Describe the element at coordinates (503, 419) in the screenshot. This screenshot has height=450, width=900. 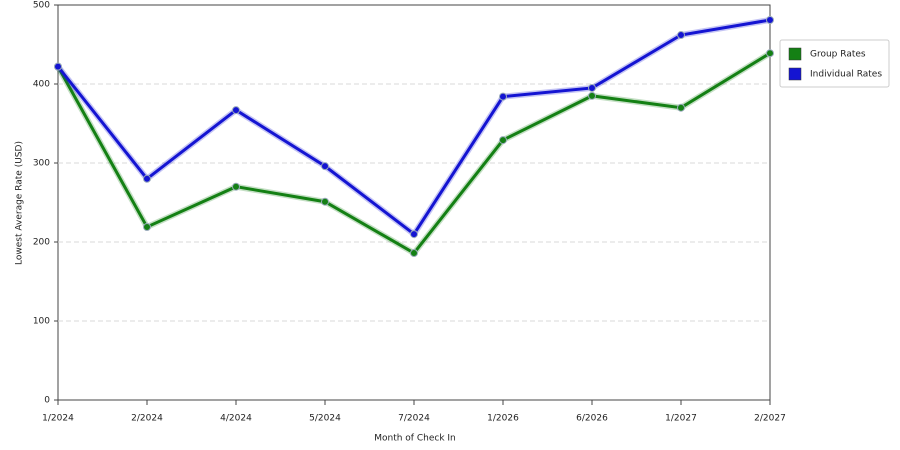
I see `x-tick-label: 1/2026` at that location.